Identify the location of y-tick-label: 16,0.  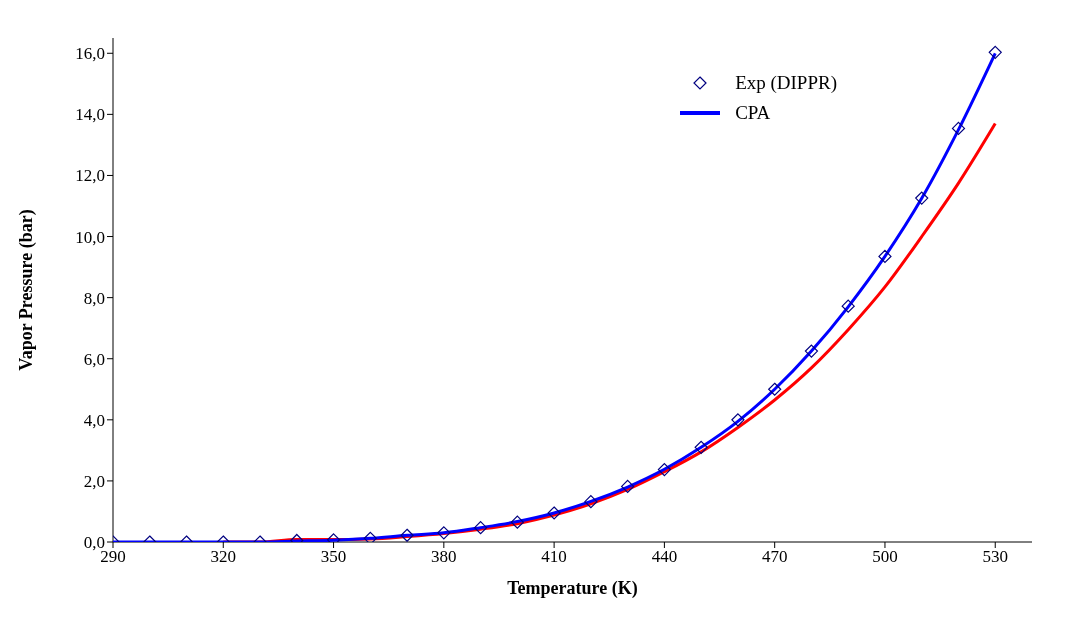
(90, 54).